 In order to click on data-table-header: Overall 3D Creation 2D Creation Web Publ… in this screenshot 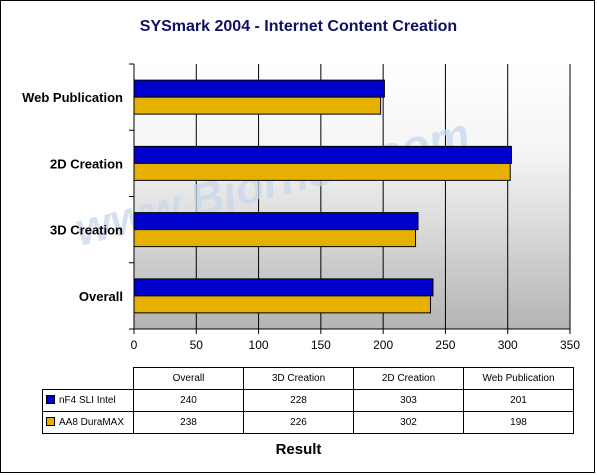, I will do `click(308, 378)`.